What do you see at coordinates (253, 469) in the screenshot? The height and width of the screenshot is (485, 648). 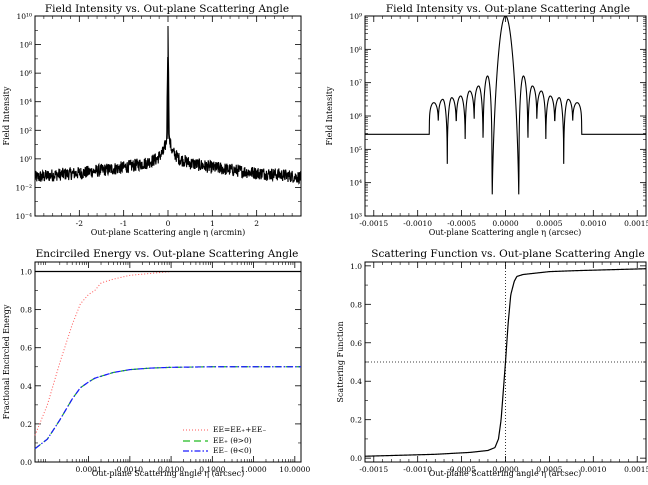 I see `panel-3-xtick-label: 1.0000` at bounding box center [253, 469].